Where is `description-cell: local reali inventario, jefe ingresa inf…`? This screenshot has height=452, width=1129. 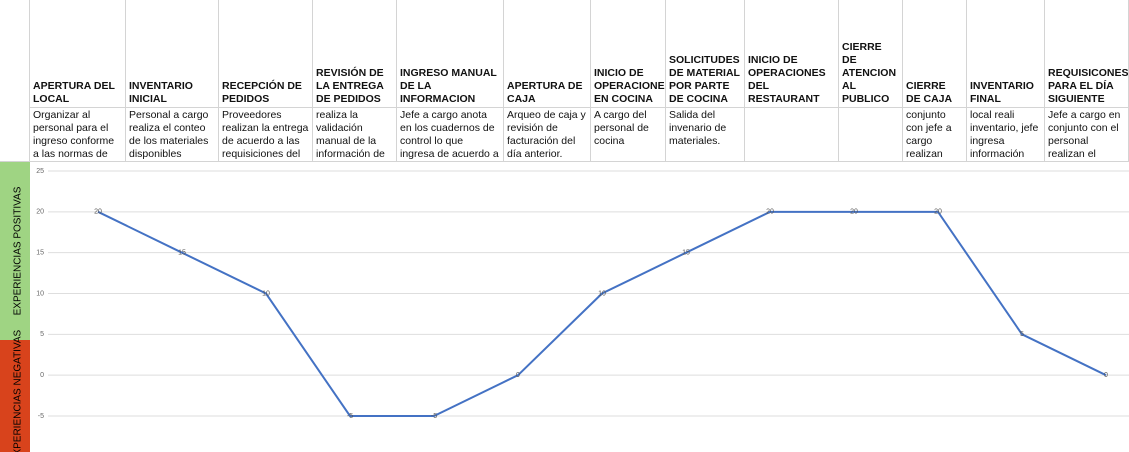 description-cell: local reali inventario, jefe ingresa inf… is located at coordinates (1006, 135).